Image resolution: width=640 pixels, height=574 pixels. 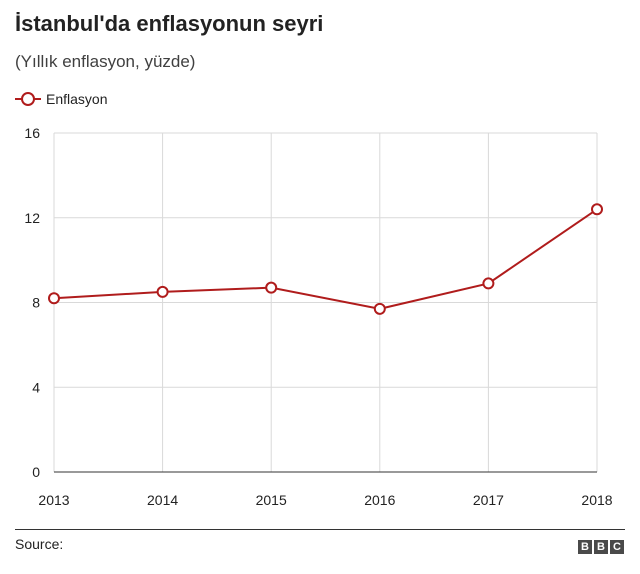 What do you see at coordinates (596, 500) in the screenshot?
I see `x-tick-label: 2018` at bounding box center [596, 500].